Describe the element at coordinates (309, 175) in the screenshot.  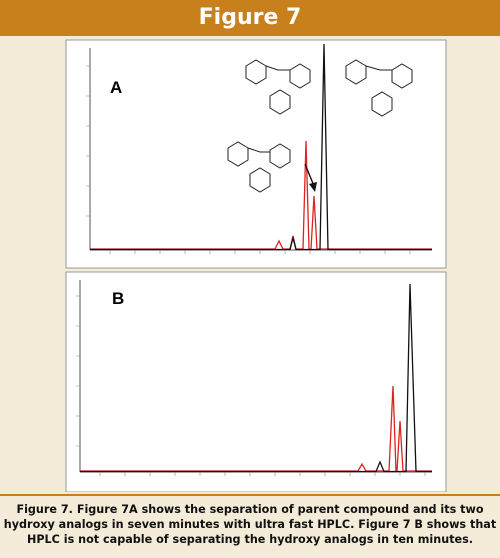
I see `arrow` at that location.